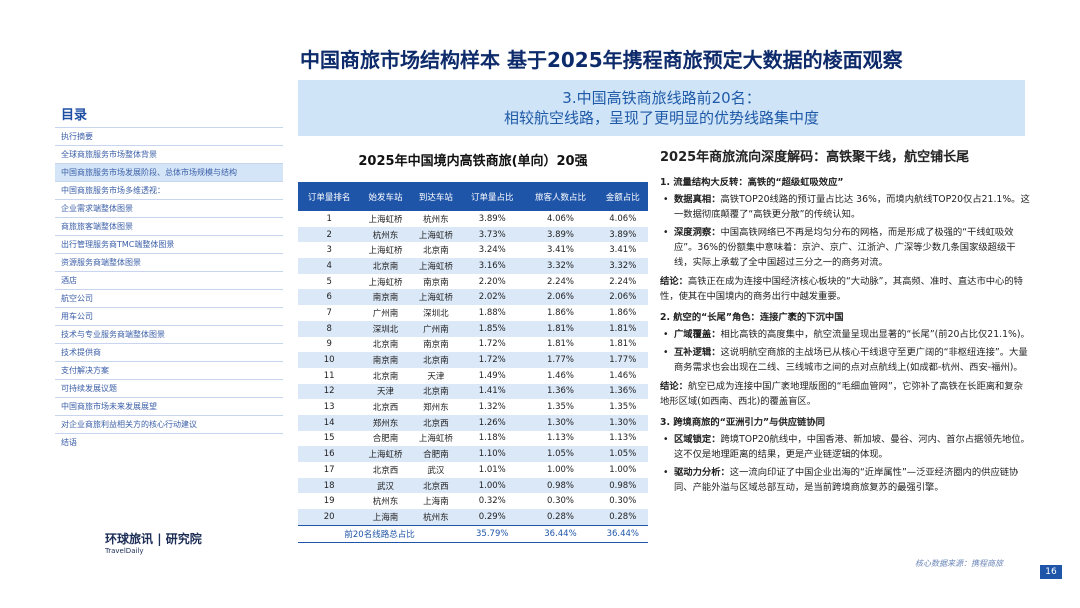  I want to click on cell: 1.01%, so click(492, 469).